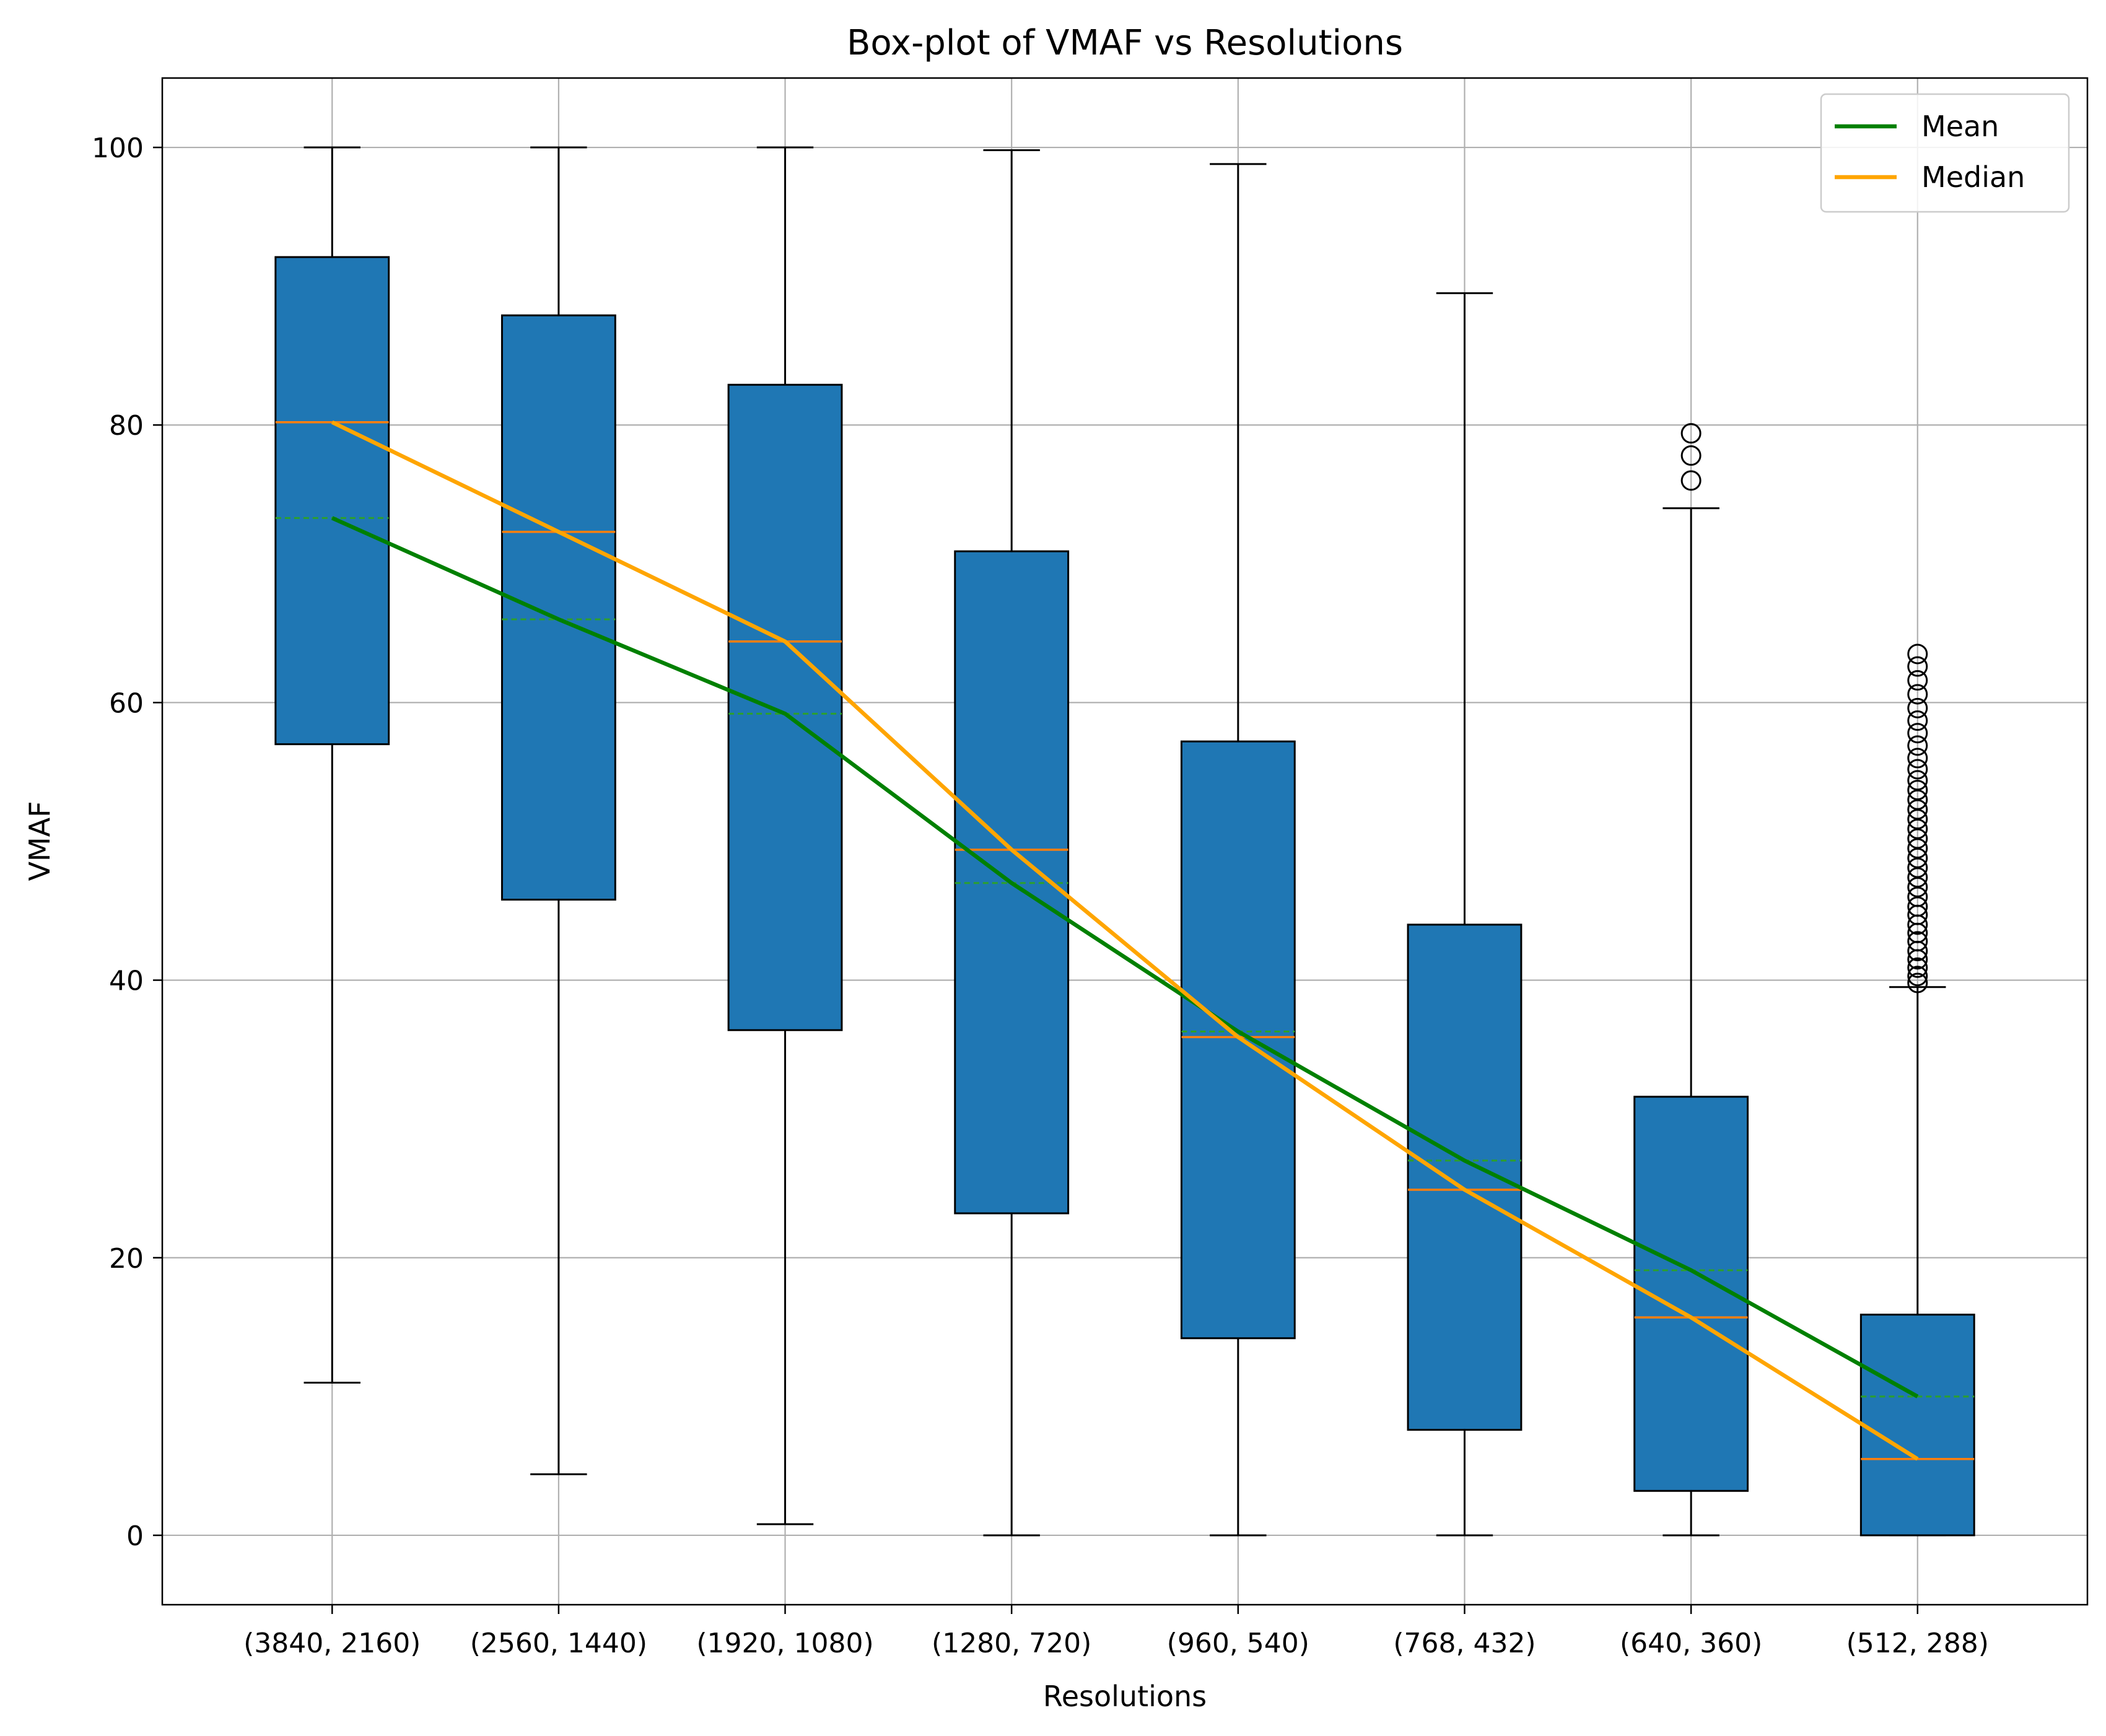 The image size is (2106, 1736). I want to click on x-axis-label: Resolutions, so click(1125, 1696).